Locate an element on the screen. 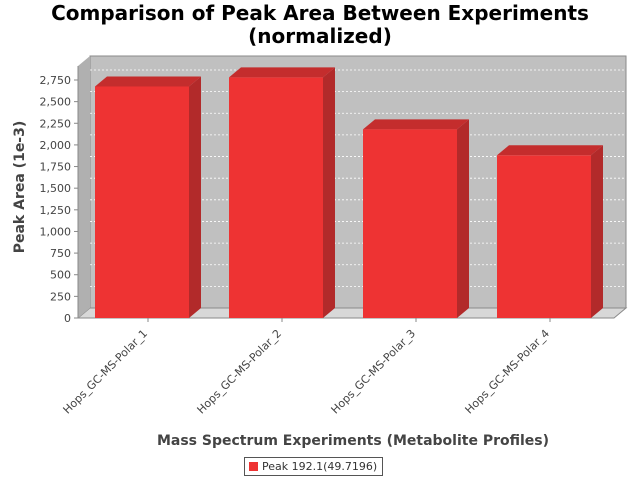 The height and width of the screenshot is (480, 640). legend-label: Peak 192.1(49.7196) is located at coordinates (320, 466).